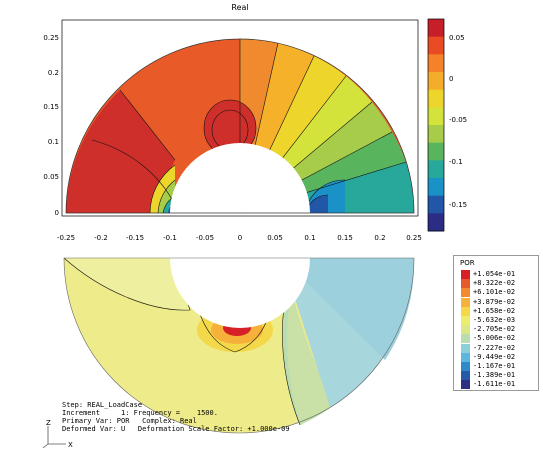  I want to click on y-tick: 0.25, so click(51, 38).